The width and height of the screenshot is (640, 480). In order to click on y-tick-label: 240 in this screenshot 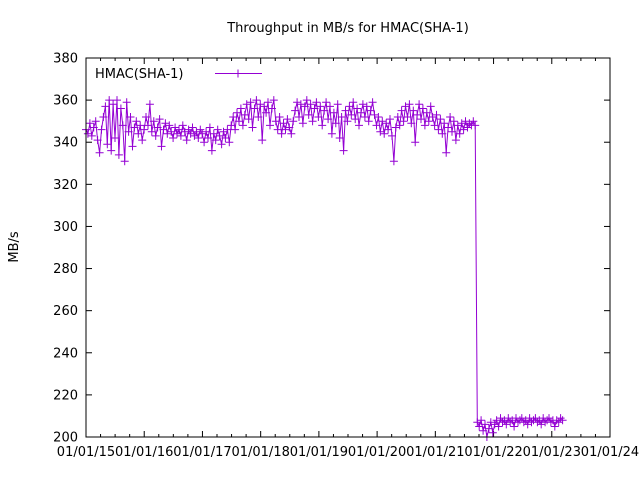, I will do `click(65, 353)`.